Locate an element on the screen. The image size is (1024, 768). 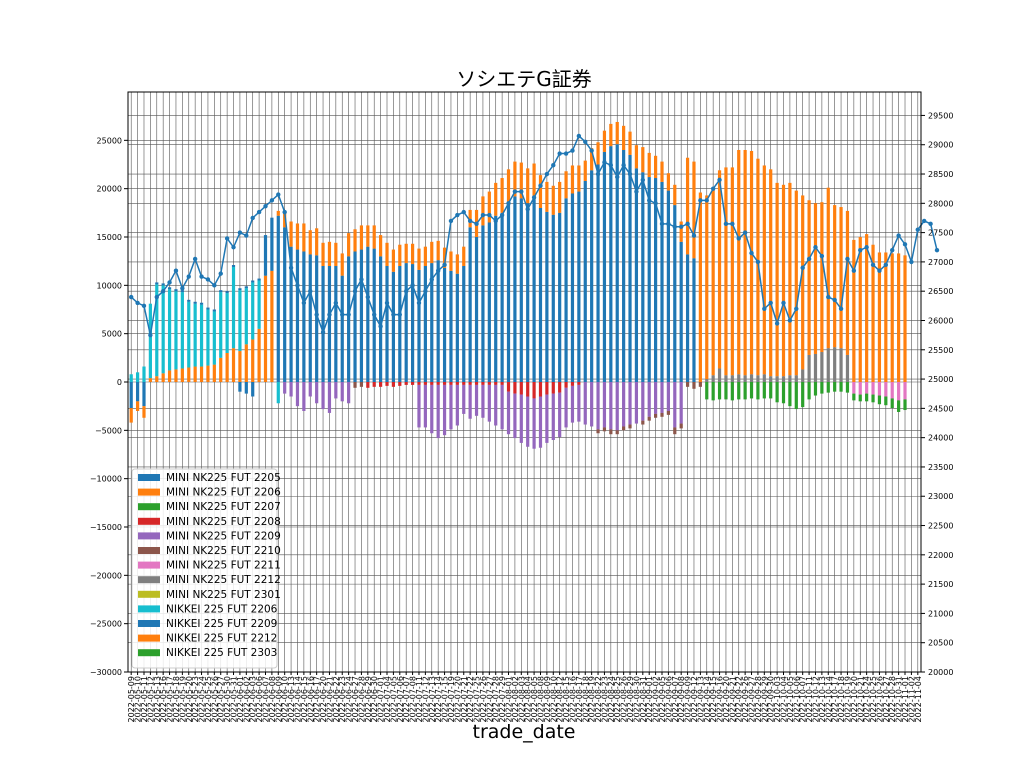
legend-label: MINI NK225 FUT 2209 is located at coordinates (223, 536).